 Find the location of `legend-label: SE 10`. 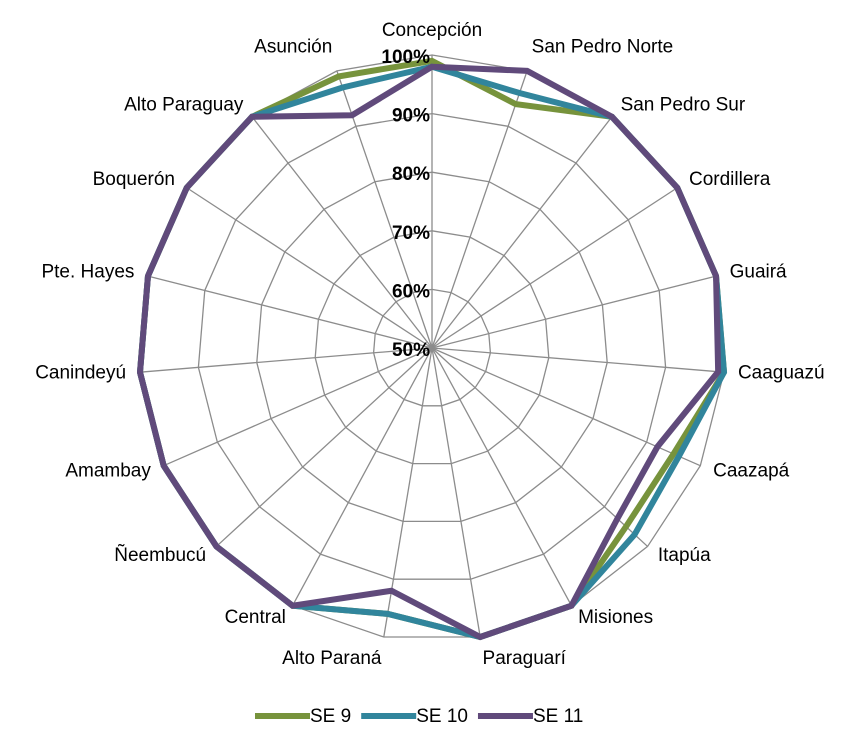

legend-label: SE 10 is located at coordinates (442, 716).